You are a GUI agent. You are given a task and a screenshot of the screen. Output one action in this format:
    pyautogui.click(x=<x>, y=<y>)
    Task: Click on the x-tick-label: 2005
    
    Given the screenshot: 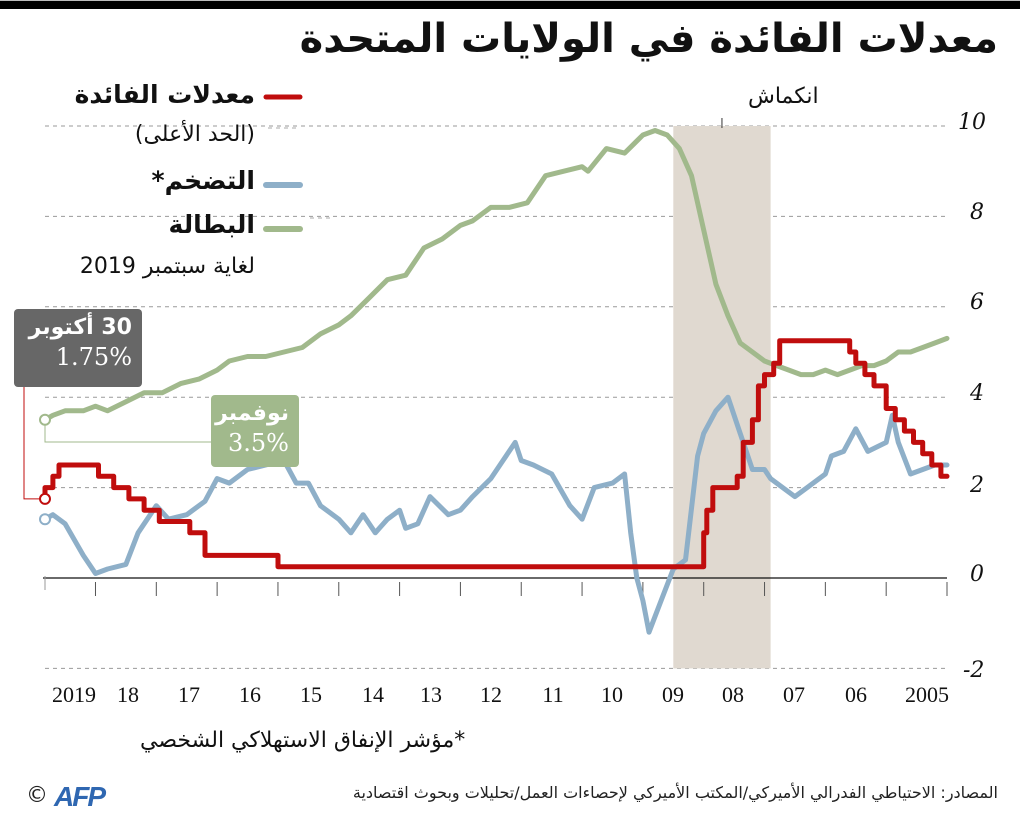 What is the action you would take?
    pyautogui.click(x=927, y=694)
    